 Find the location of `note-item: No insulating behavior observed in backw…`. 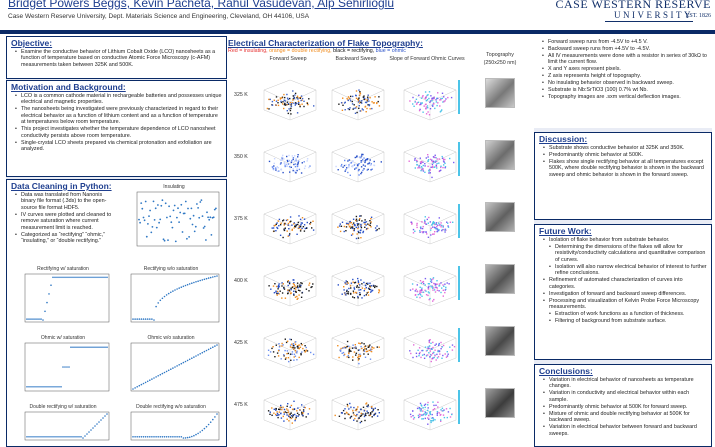

note-item: No insulating behavior observed in backw… is located at coordinates (625, 83).